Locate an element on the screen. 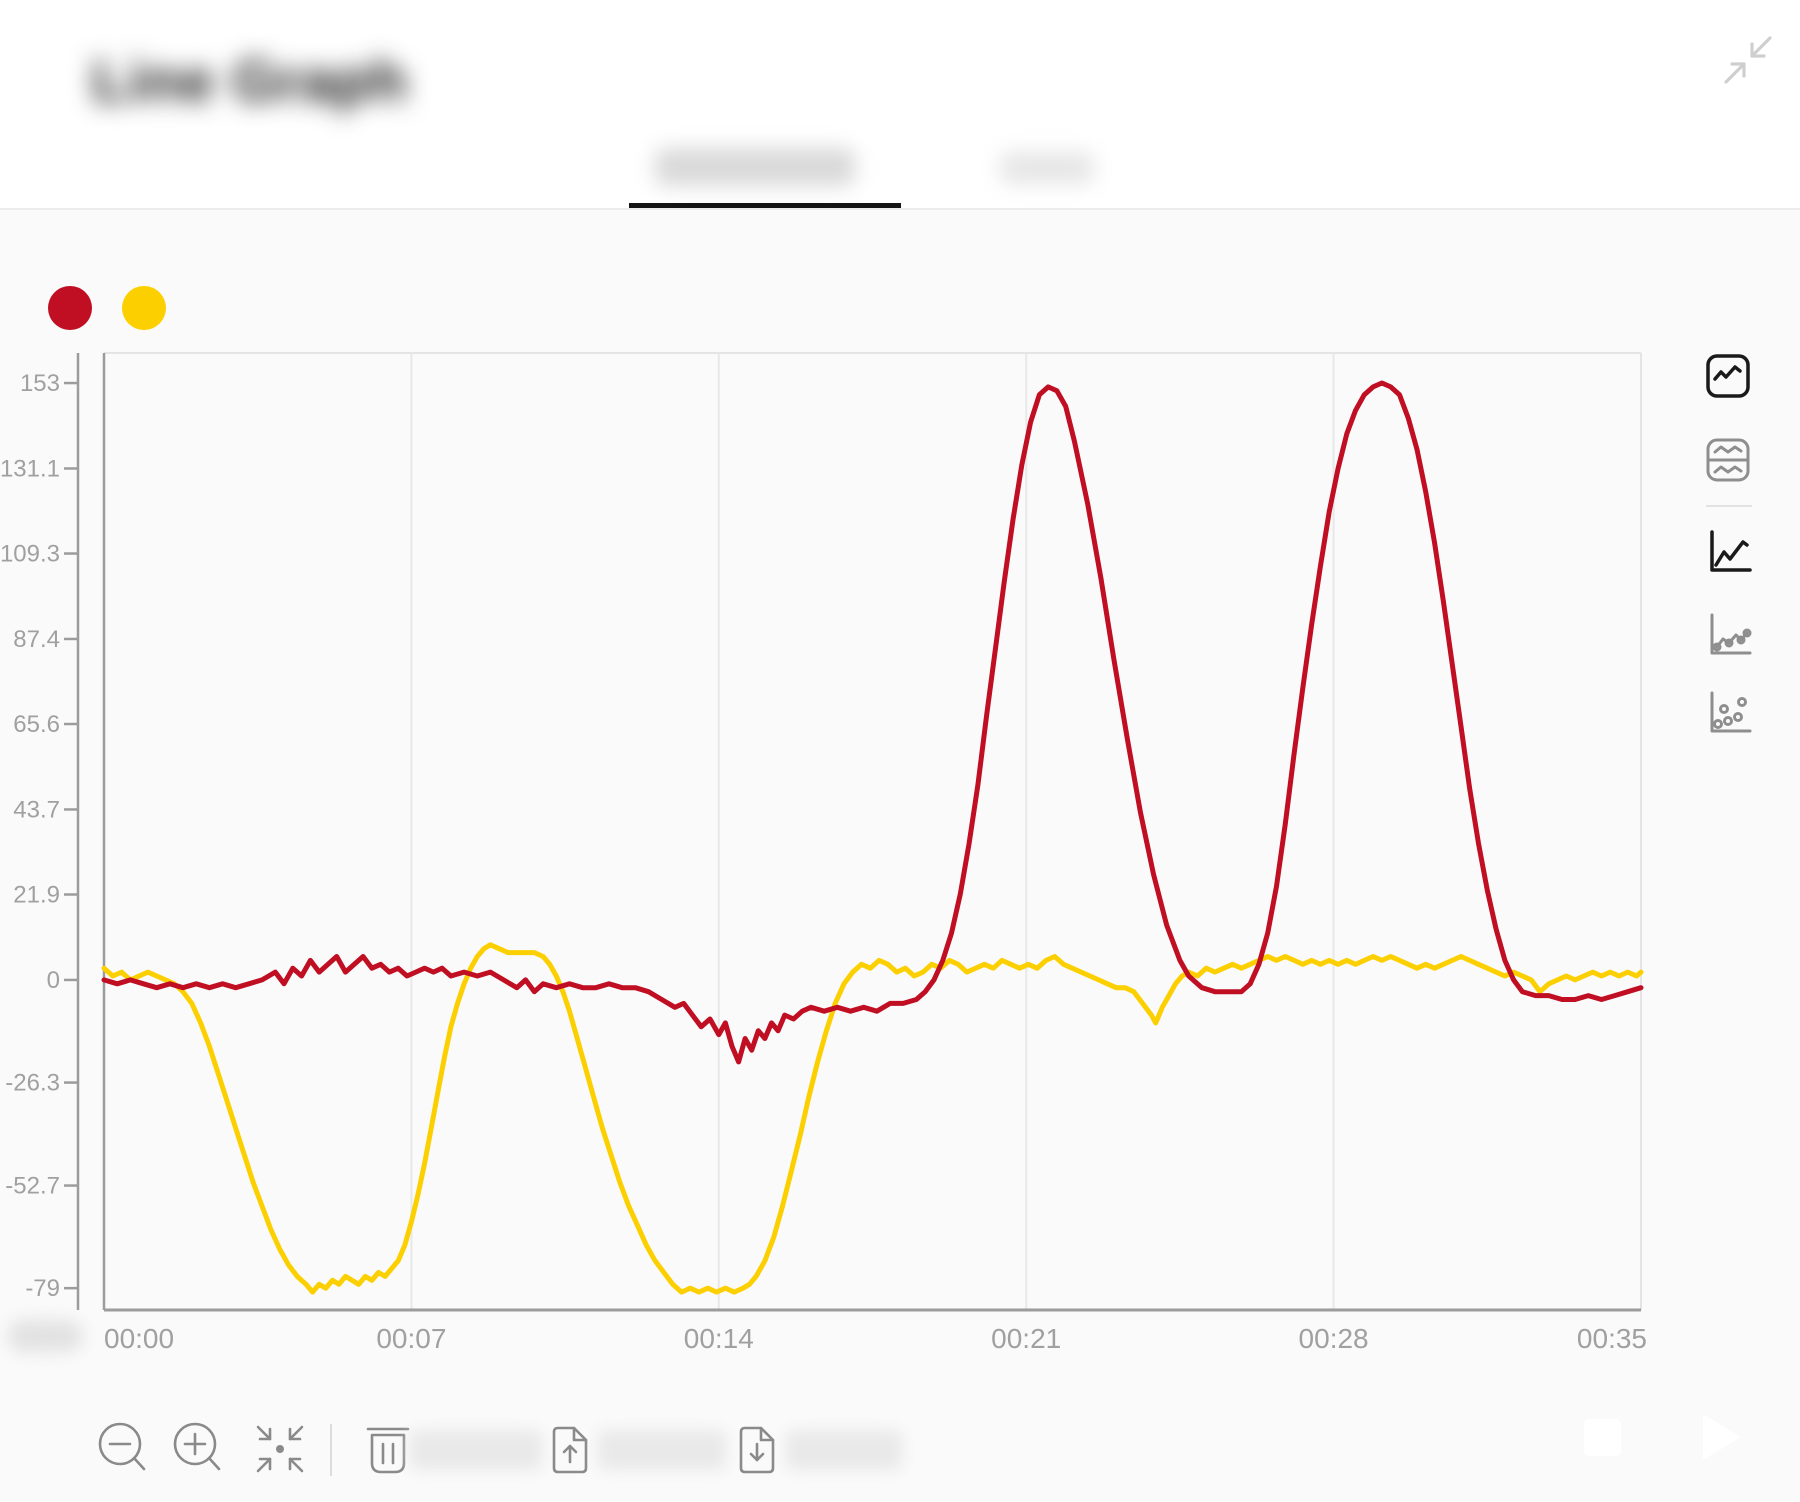 The width and height of the screenshot is (1800, 1502). y-tick-label: -26.3 is located at coordinates (32, 1083).